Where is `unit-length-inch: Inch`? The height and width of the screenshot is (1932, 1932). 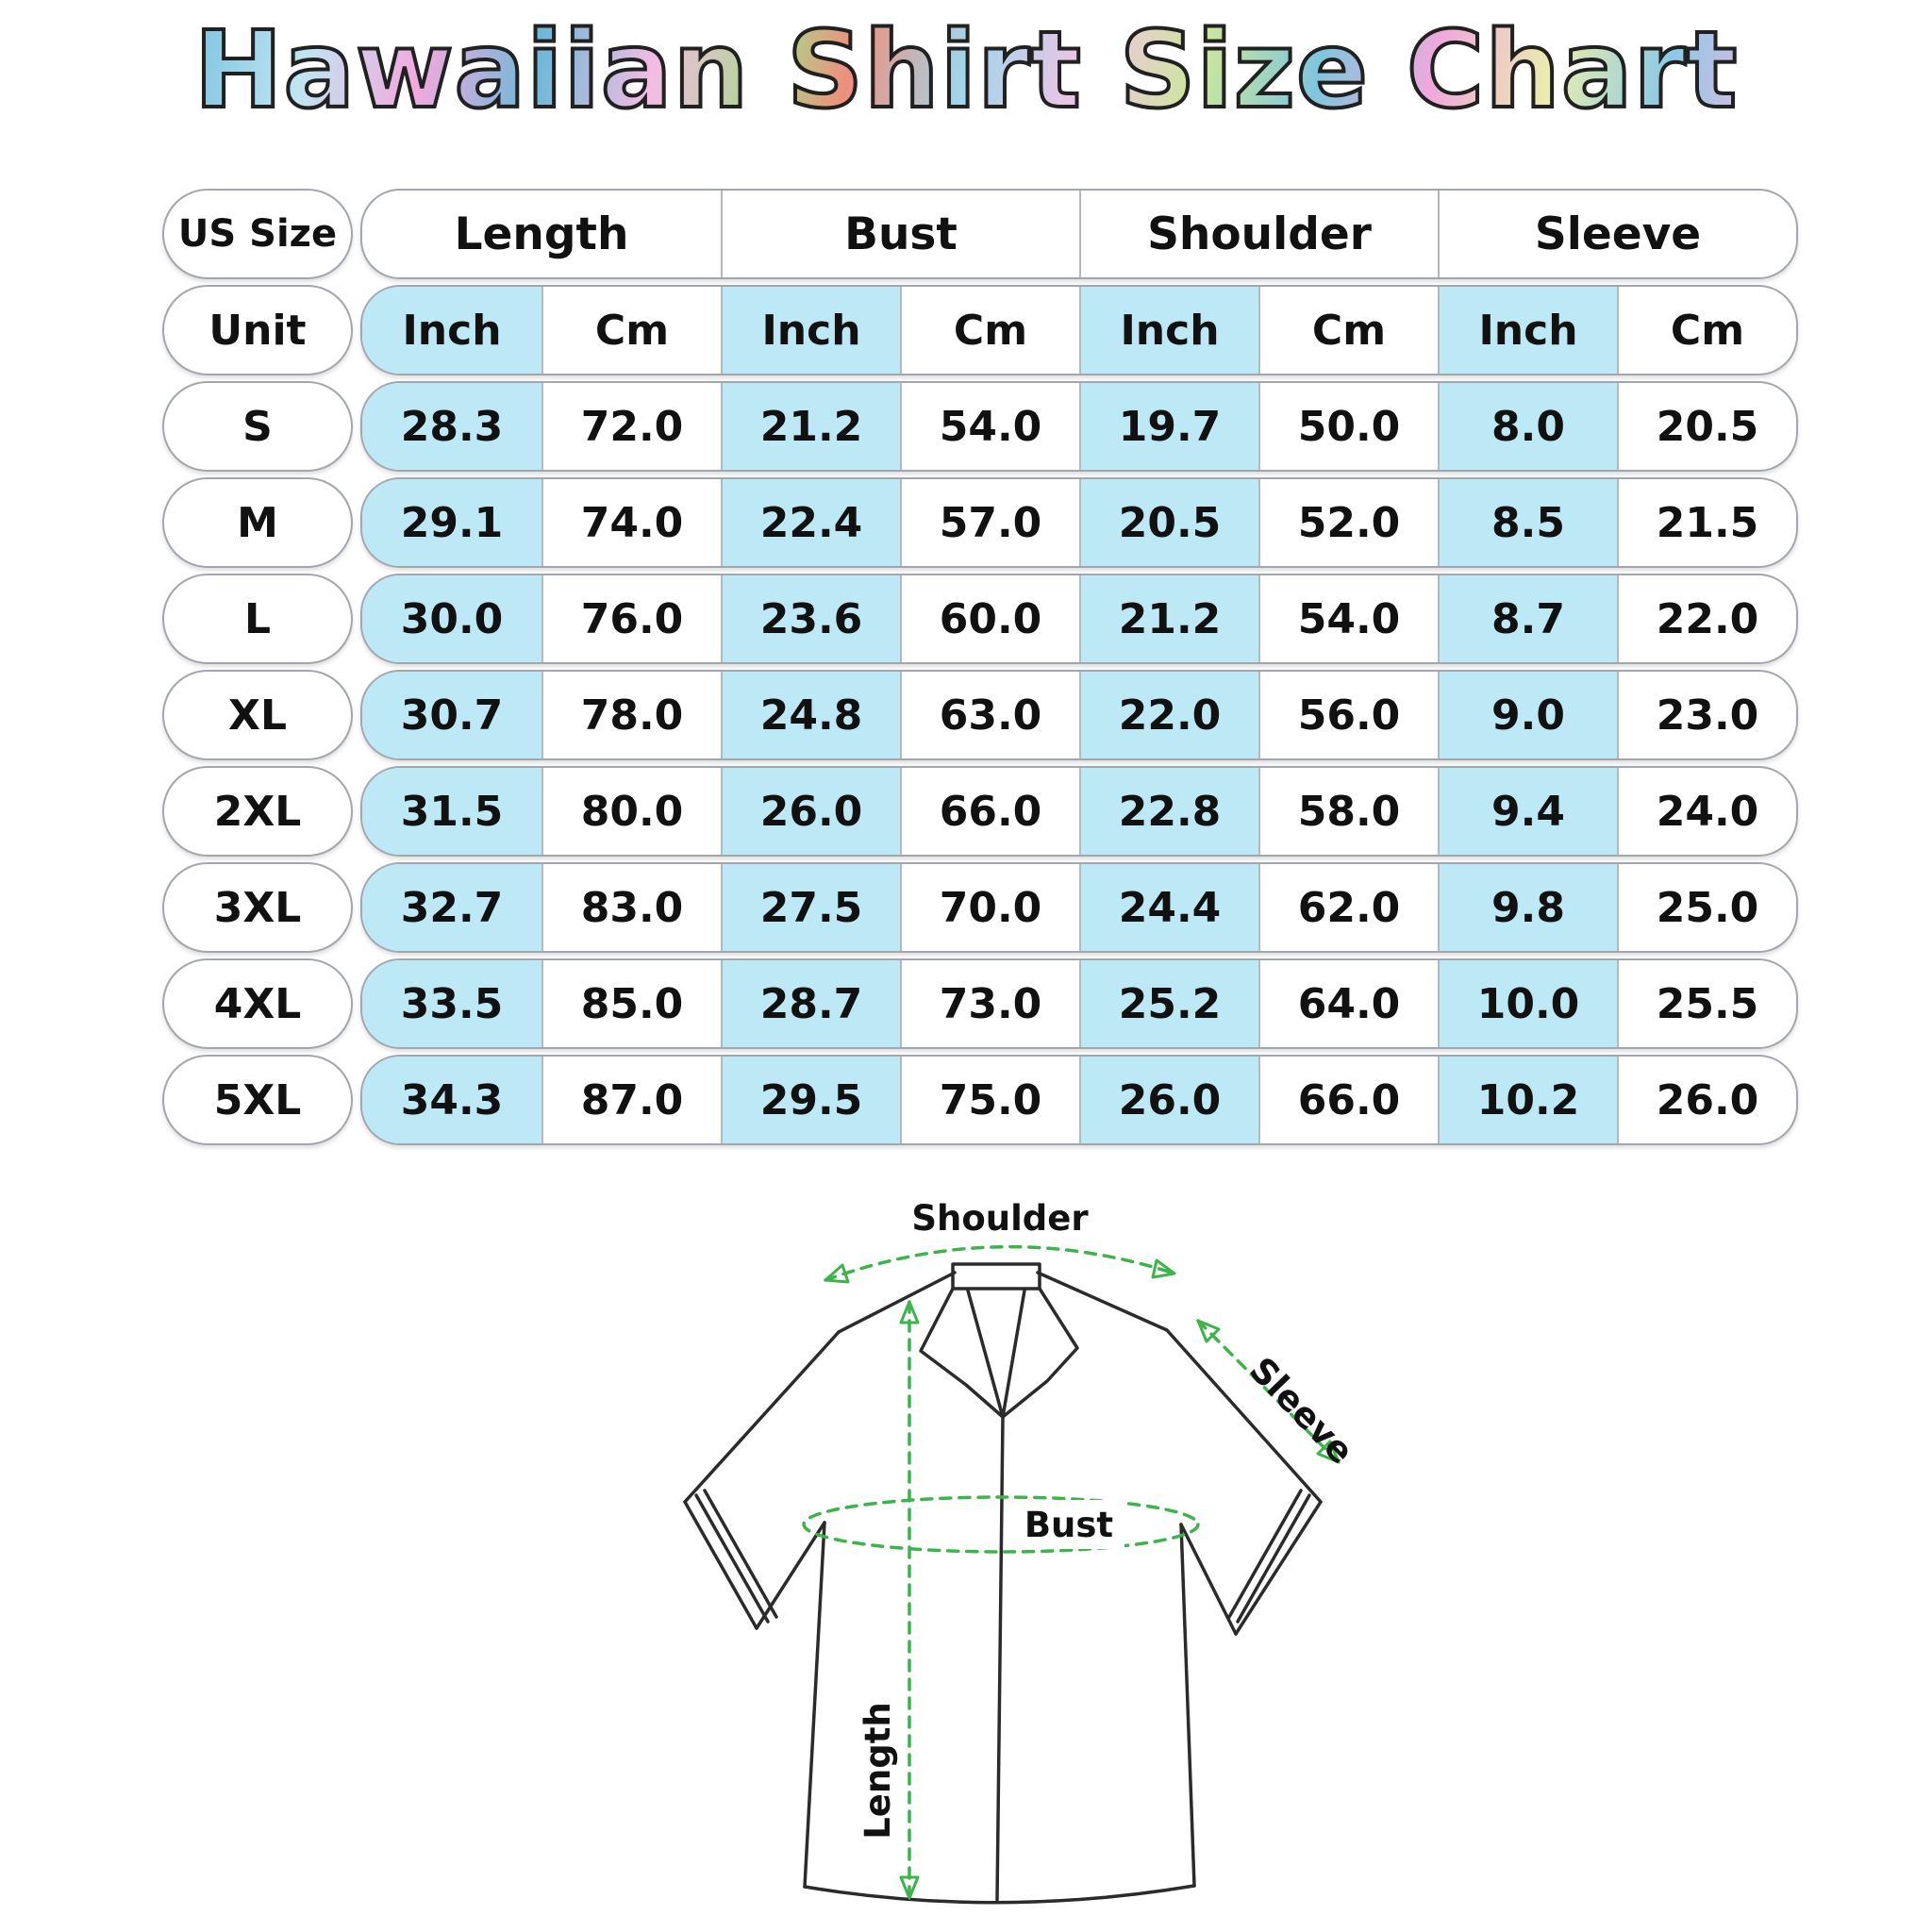 unit-length-inch: Inch is located at coordinates (451, 331).